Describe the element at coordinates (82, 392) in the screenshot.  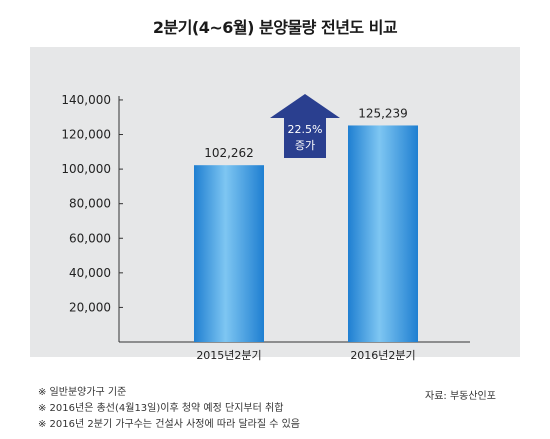
I see `note-1: ※ 일반분양가구 기준` at that location.